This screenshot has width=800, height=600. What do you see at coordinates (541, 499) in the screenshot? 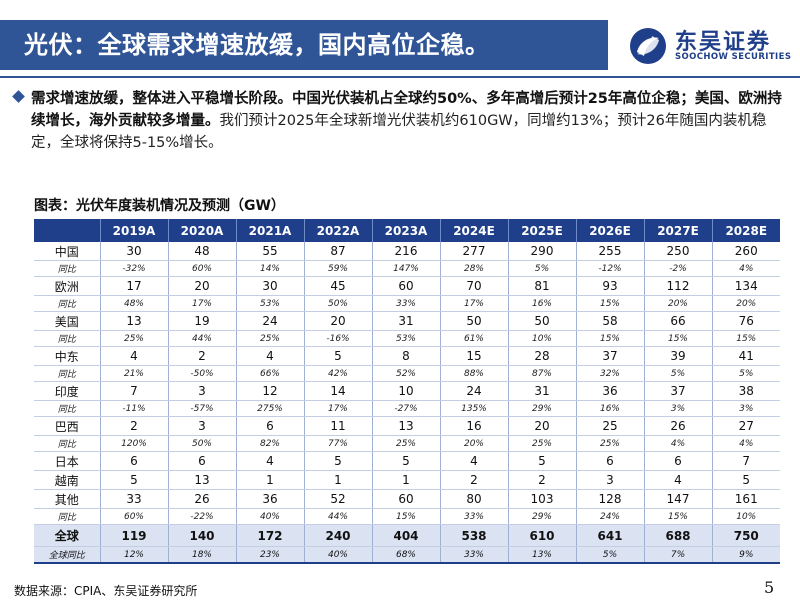
I see `table-cell: 103` at bounding box center [541, 499].